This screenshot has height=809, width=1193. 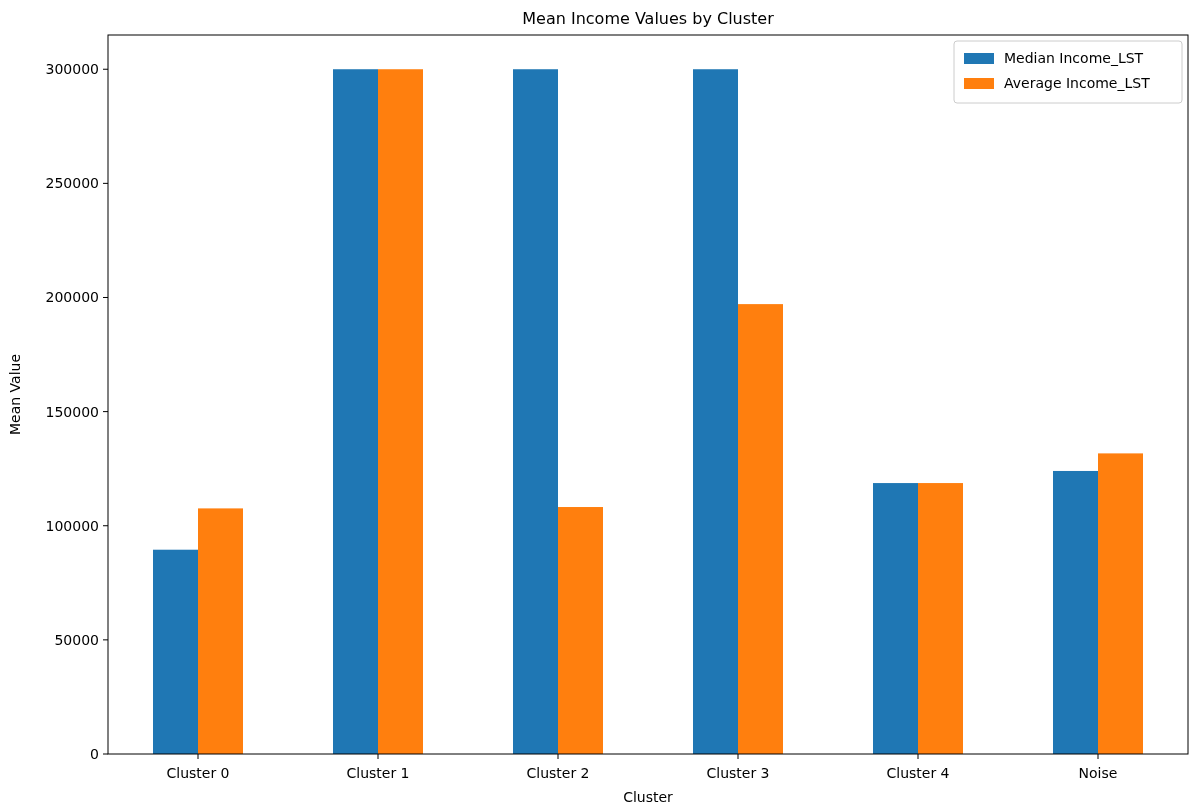 I want to click on x-tick-label: Noise, so click(x=1098, y=773).